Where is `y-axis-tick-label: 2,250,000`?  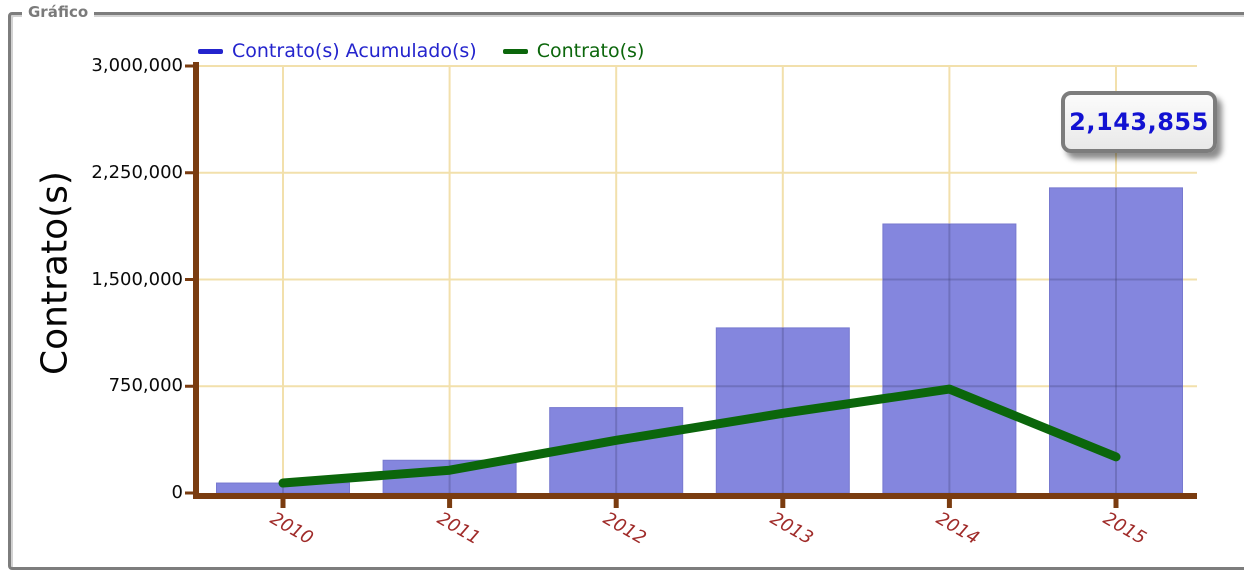 y-axis-tick-label: 2,250,000 is located at coordinates (137, 172).